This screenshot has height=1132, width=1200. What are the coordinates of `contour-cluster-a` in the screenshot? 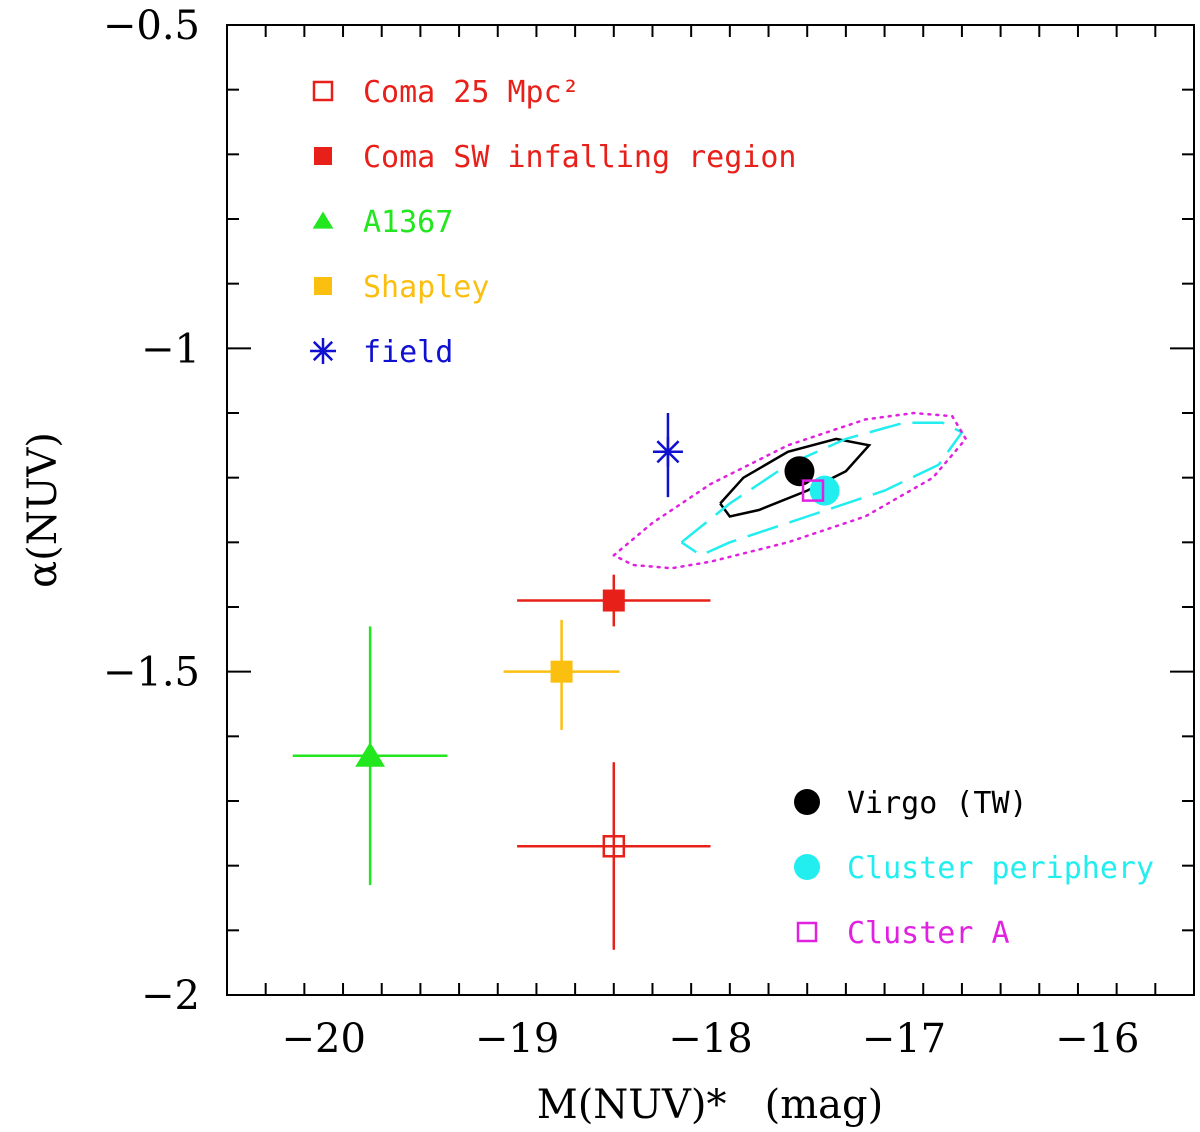 It's located at (790, 490).